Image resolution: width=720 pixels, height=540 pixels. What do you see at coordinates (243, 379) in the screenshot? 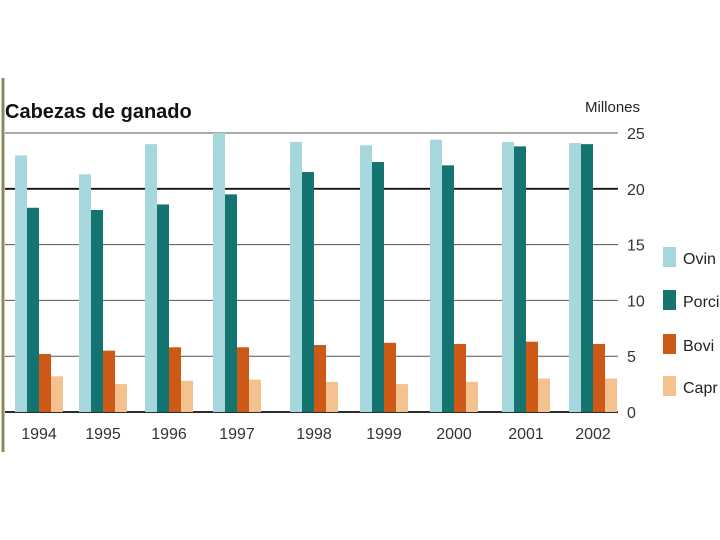
I see `bar-bovino-1997` at bounding box center [243, 379].